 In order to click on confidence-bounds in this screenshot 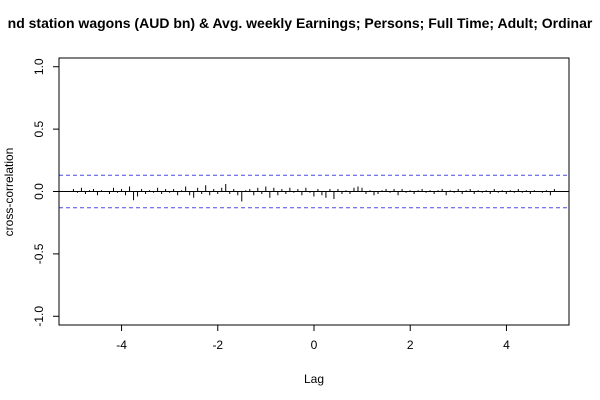, I will do `click(314, 191)`.